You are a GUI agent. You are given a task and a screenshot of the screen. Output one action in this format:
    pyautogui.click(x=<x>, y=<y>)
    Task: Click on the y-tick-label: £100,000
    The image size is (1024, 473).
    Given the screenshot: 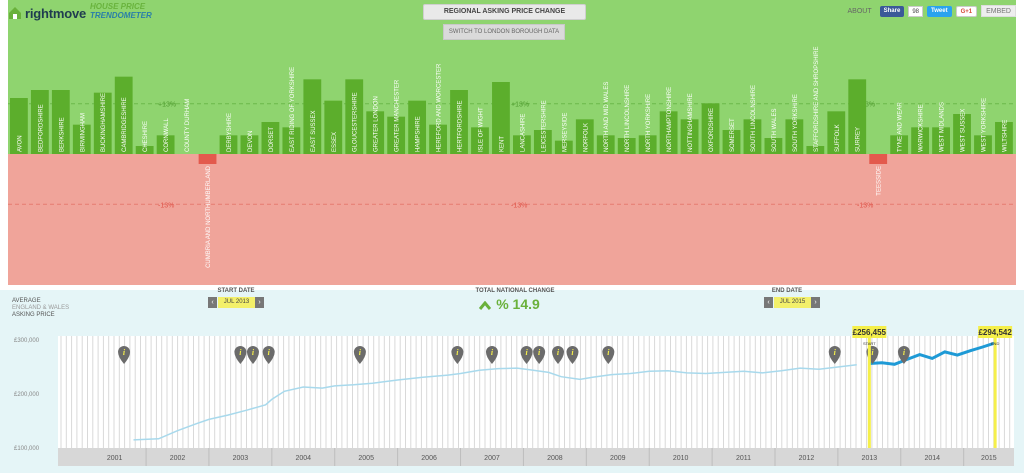 What is the action you would take?
    pyautogui.click(x=27, y=449)
    